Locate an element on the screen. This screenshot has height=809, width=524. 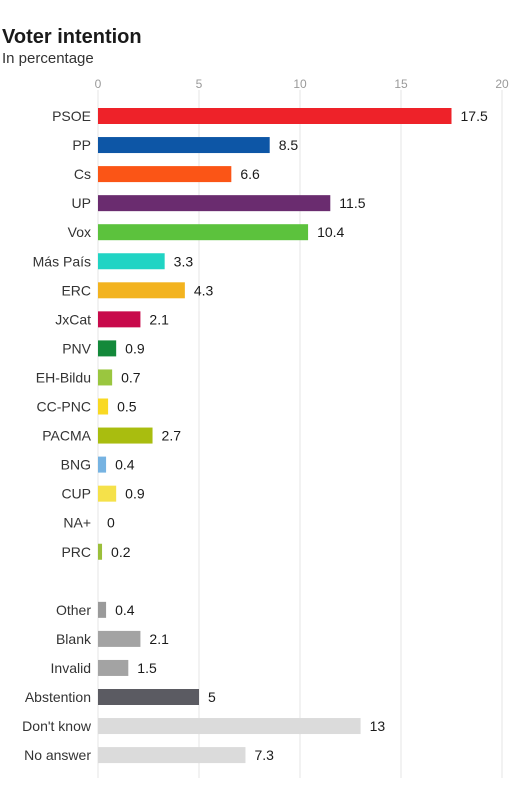
value-label: 17.5 is located at coordinates (474, 116).